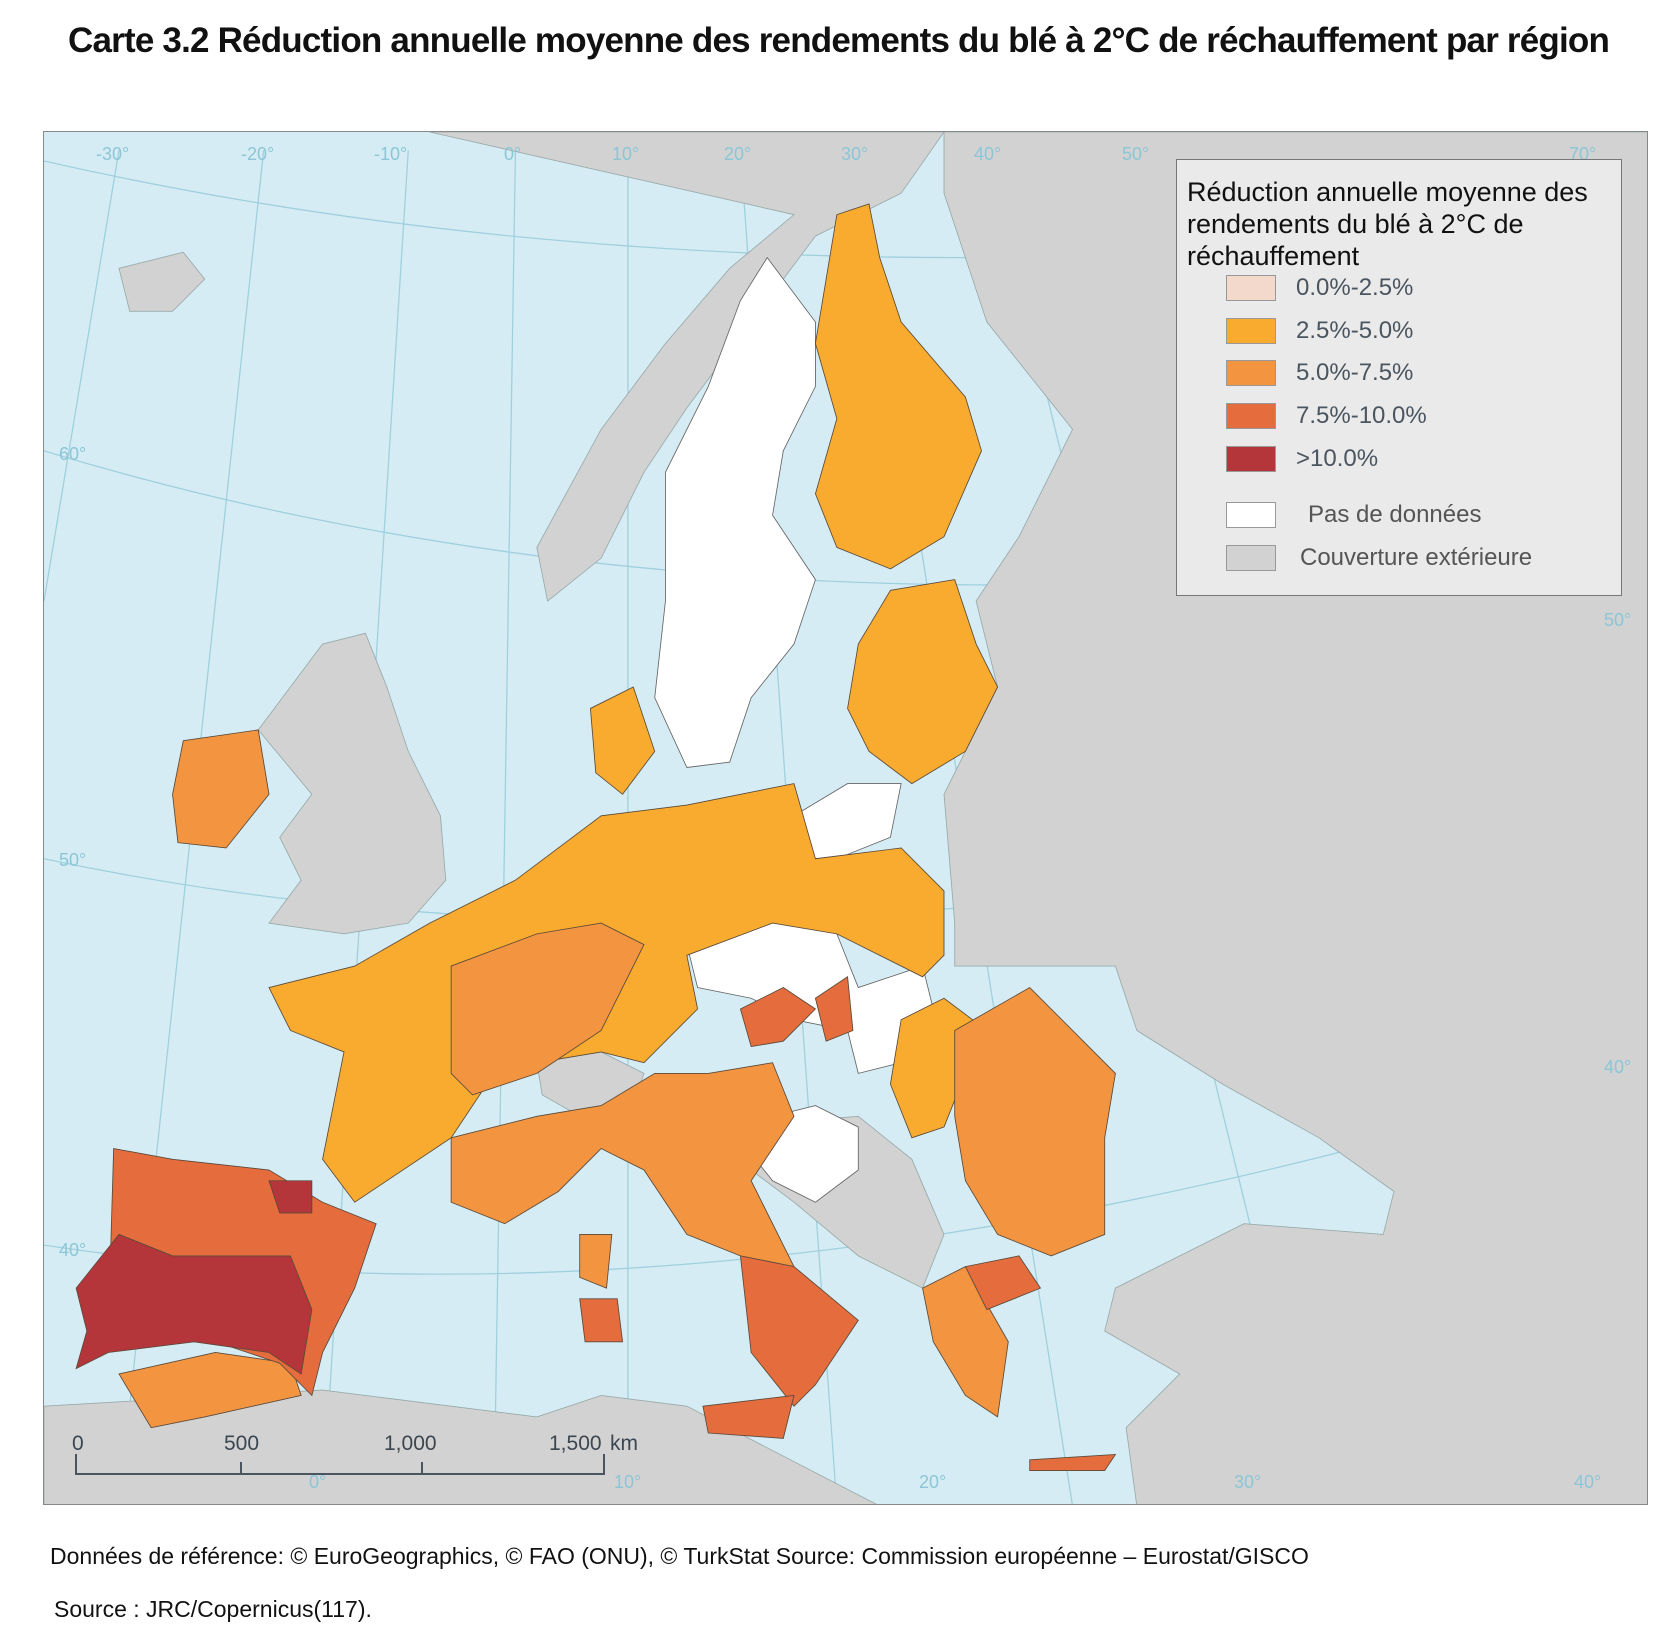  What do you see at coordinates (113, 154) in the screenshot?
I see `graticule-label: -30°` at bounding box center [113, 154].